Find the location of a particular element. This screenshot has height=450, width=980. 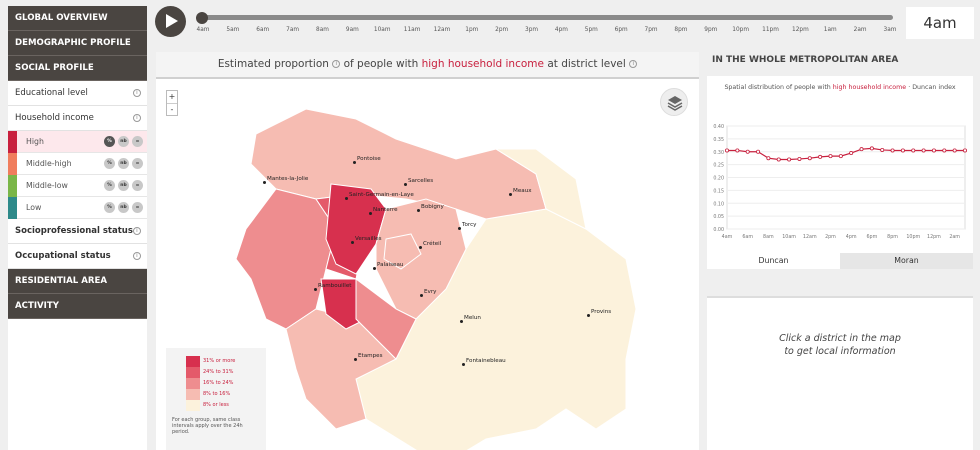

timeline-track is located at coordinates (546, 17).